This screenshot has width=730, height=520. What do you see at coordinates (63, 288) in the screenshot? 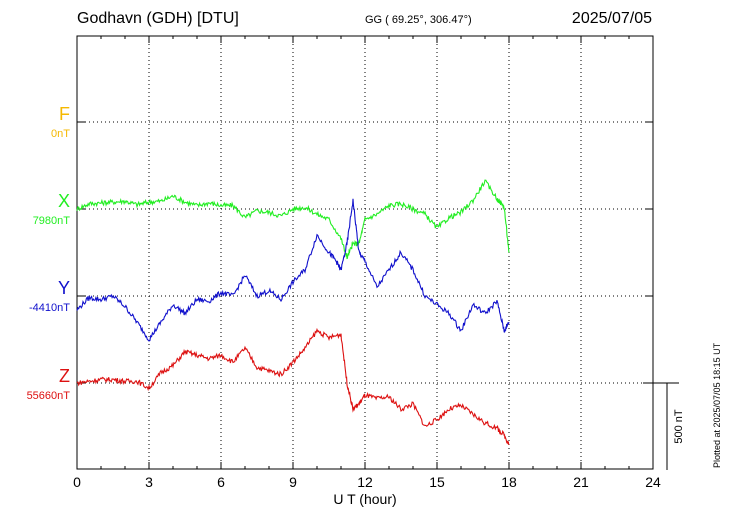
I see `y-series-name: Y` at bounding box center [63, 288].